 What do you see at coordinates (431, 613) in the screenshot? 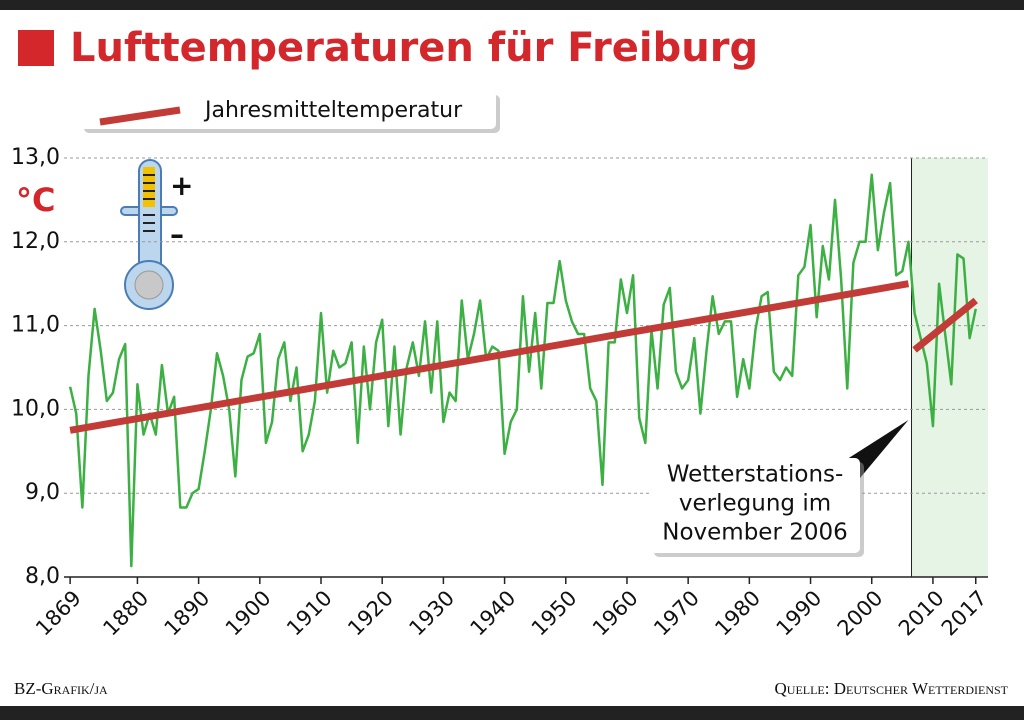
I see `x-tick-label: 1930` at bounding box center [431, 613].